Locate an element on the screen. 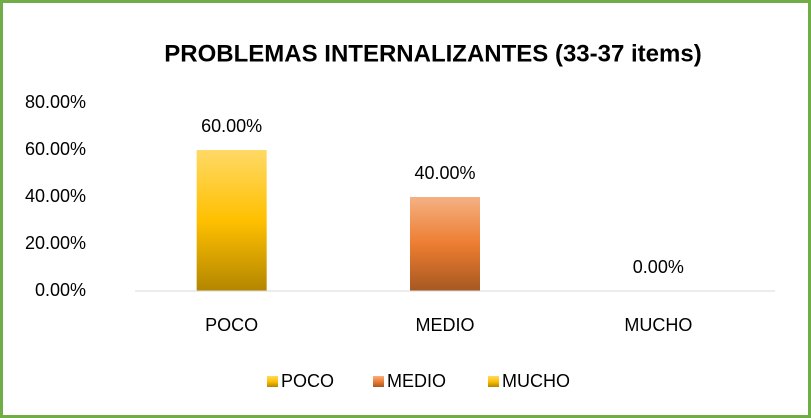 The height and width of the screenshot is (418, 811). legend-label: POCO is located at coordinates (307, 381).